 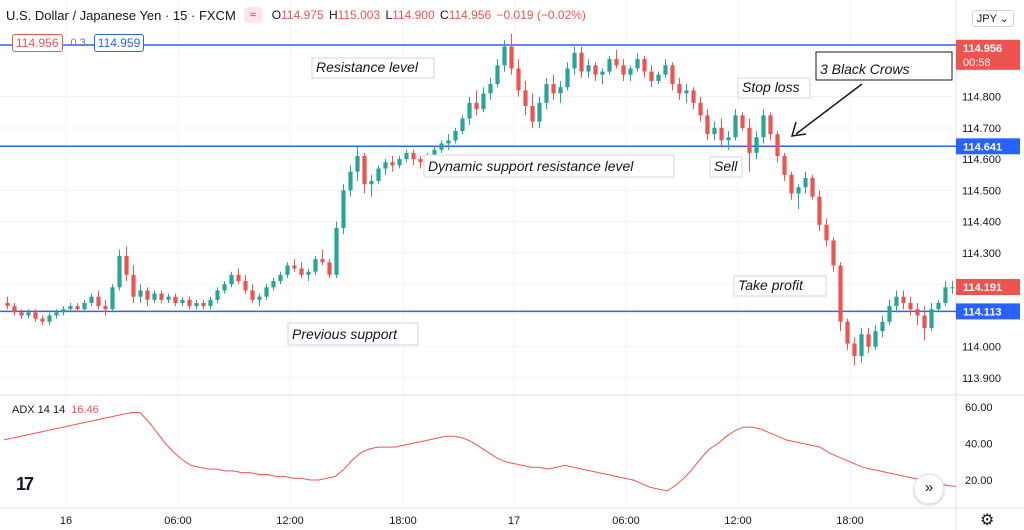 I want to click on adx-line, so click(x=480, y=452).